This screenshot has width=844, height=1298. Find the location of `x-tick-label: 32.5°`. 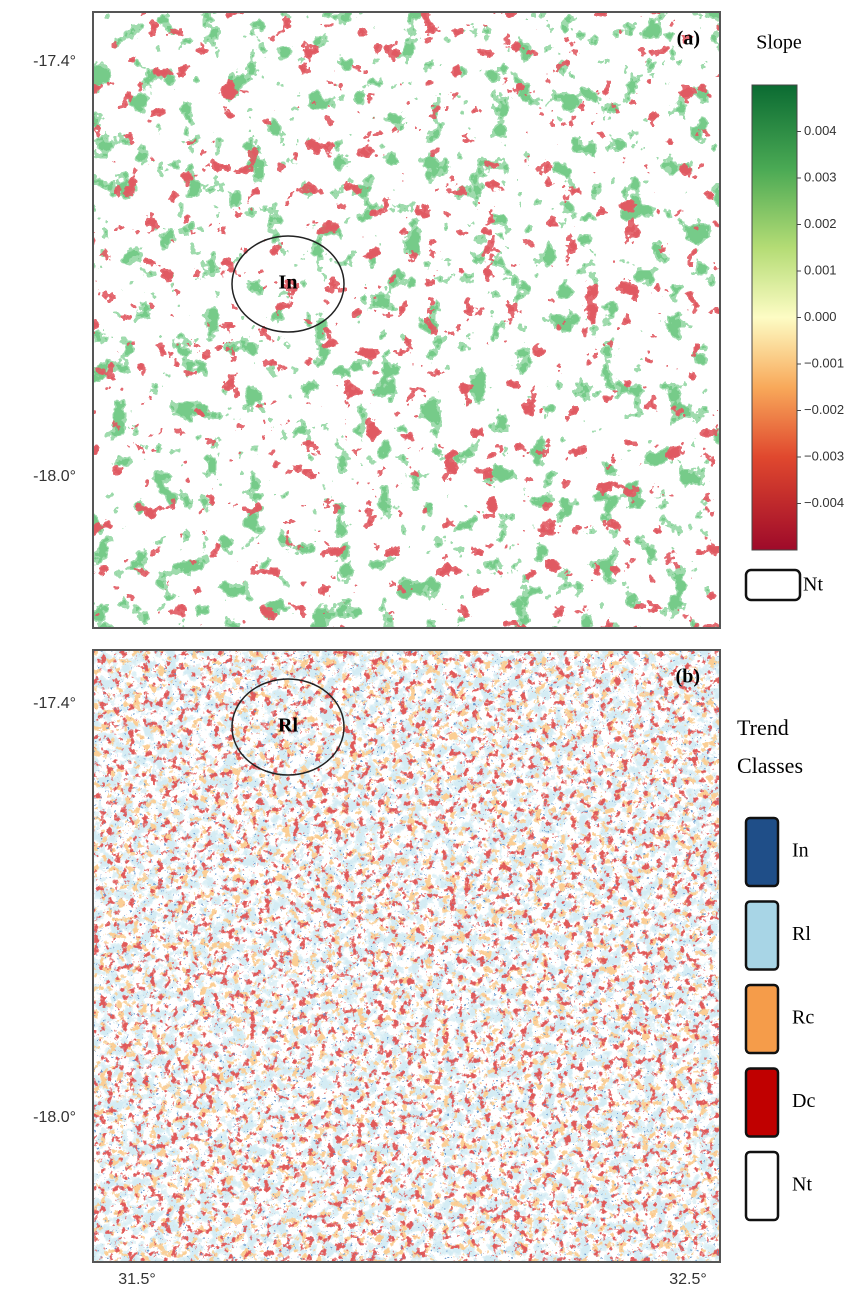

x-tick-label: 32.5° is located at coordinates (688, 1279).